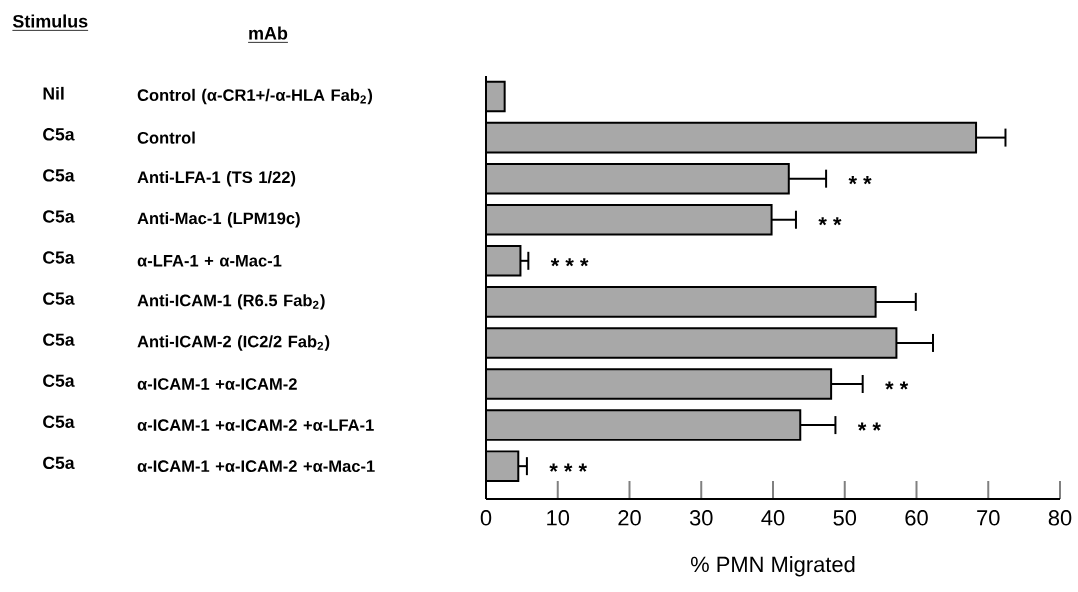 The height and width of the screenshot is (592, 1078). Describe the element at coordinates (268, 33) in the screenshot. I see `text: mAb` at that location.